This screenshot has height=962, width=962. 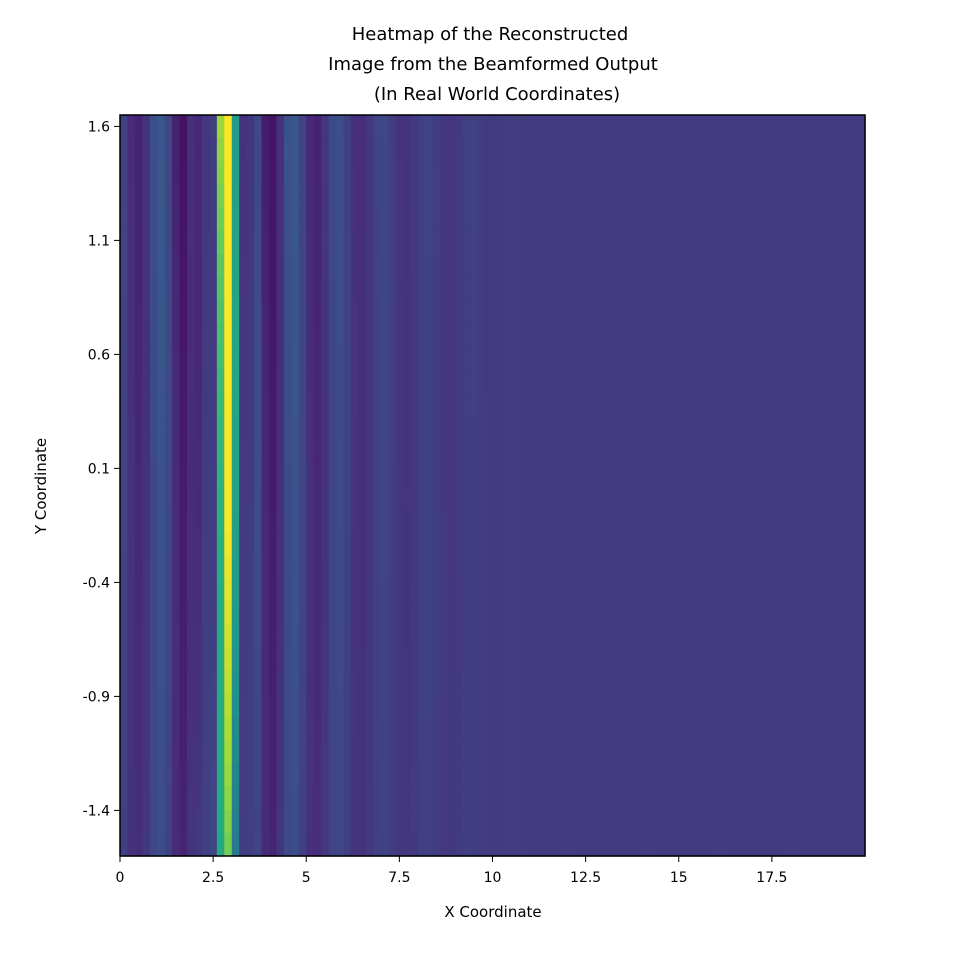 I want to click on y-tick-label: -0.9, so click(x=96, y=697).